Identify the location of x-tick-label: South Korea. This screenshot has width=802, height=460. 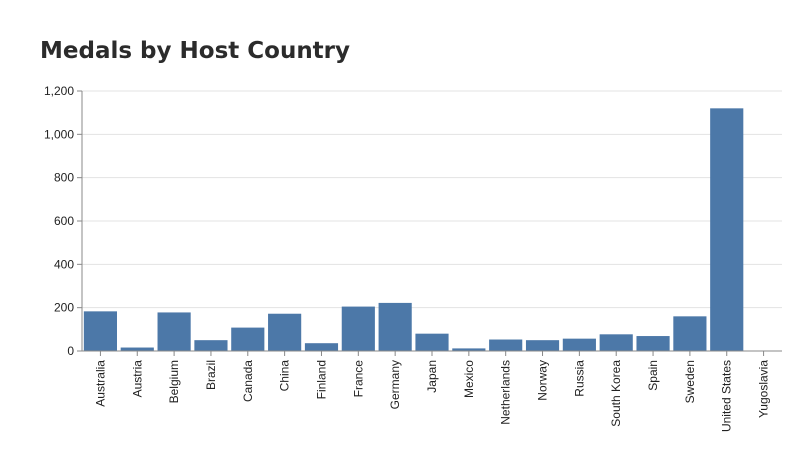
(616, 393).